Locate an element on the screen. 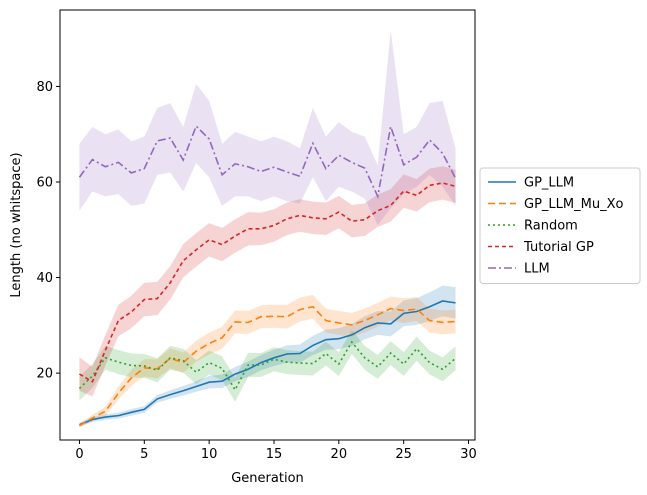 This screenshot has height=495, width=647. x-axis-ticks: 0 5 10 15 20 25 30 is located at coordinates (276, 451).